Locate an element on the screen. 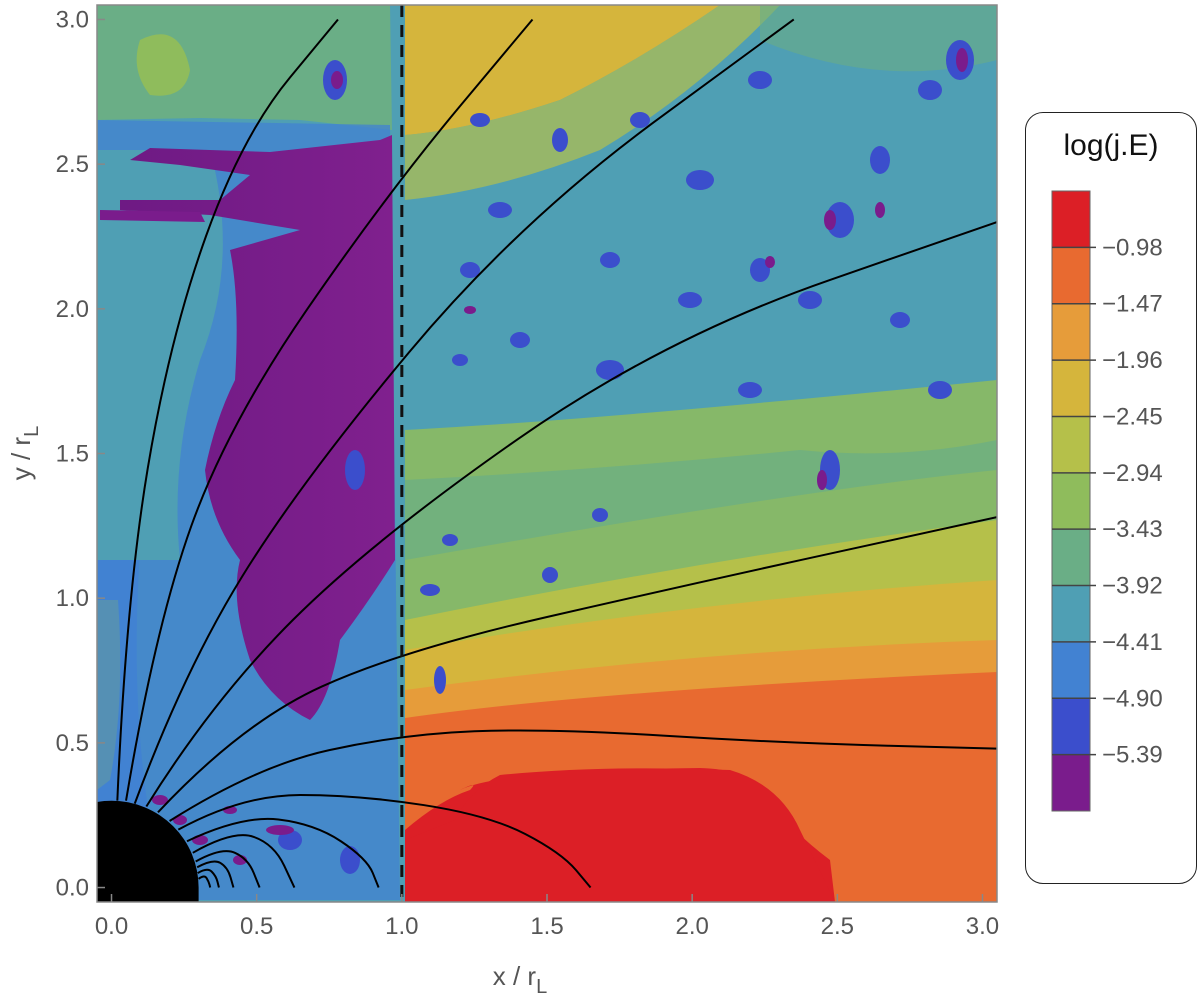 This screenshot has height=998, width=1199. field-region-top-yellowgreen is located at coordinates (592, 102).